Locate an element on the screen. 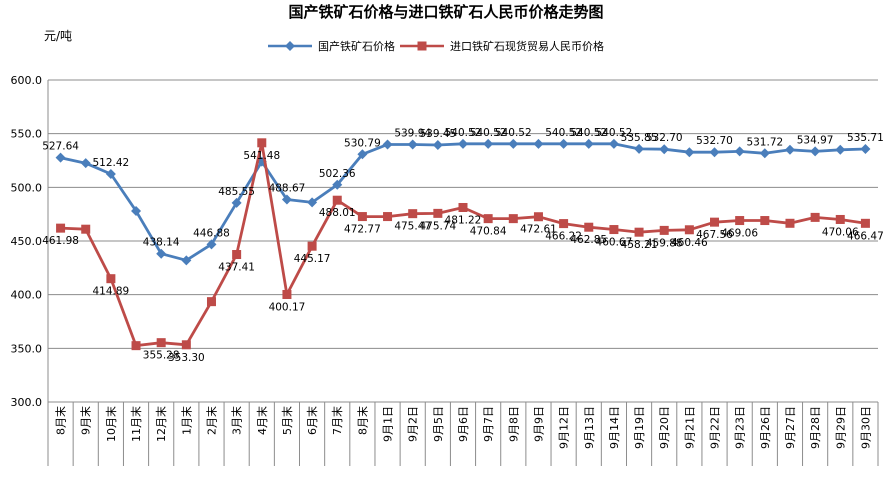 The image size is (892, 477). data-label: 532.70 is located at coordinates (664, 138).